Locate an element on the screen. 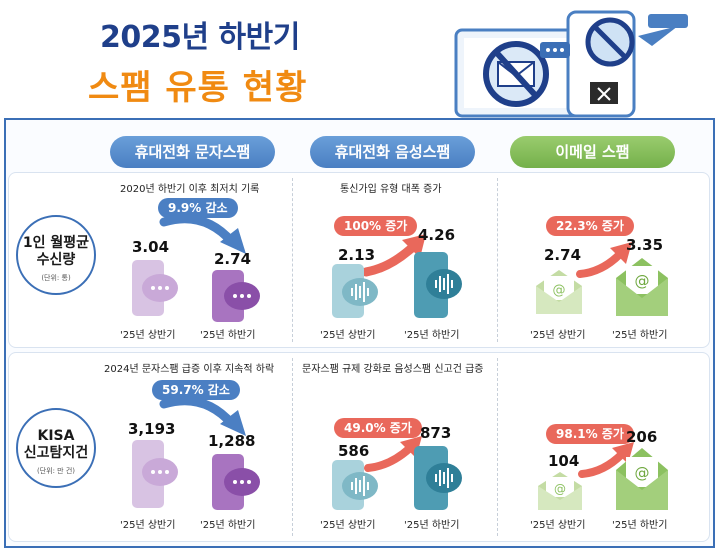 This screenshot has width=720, height=551. value-after: 2.74 is located at coordinates (233, 259).